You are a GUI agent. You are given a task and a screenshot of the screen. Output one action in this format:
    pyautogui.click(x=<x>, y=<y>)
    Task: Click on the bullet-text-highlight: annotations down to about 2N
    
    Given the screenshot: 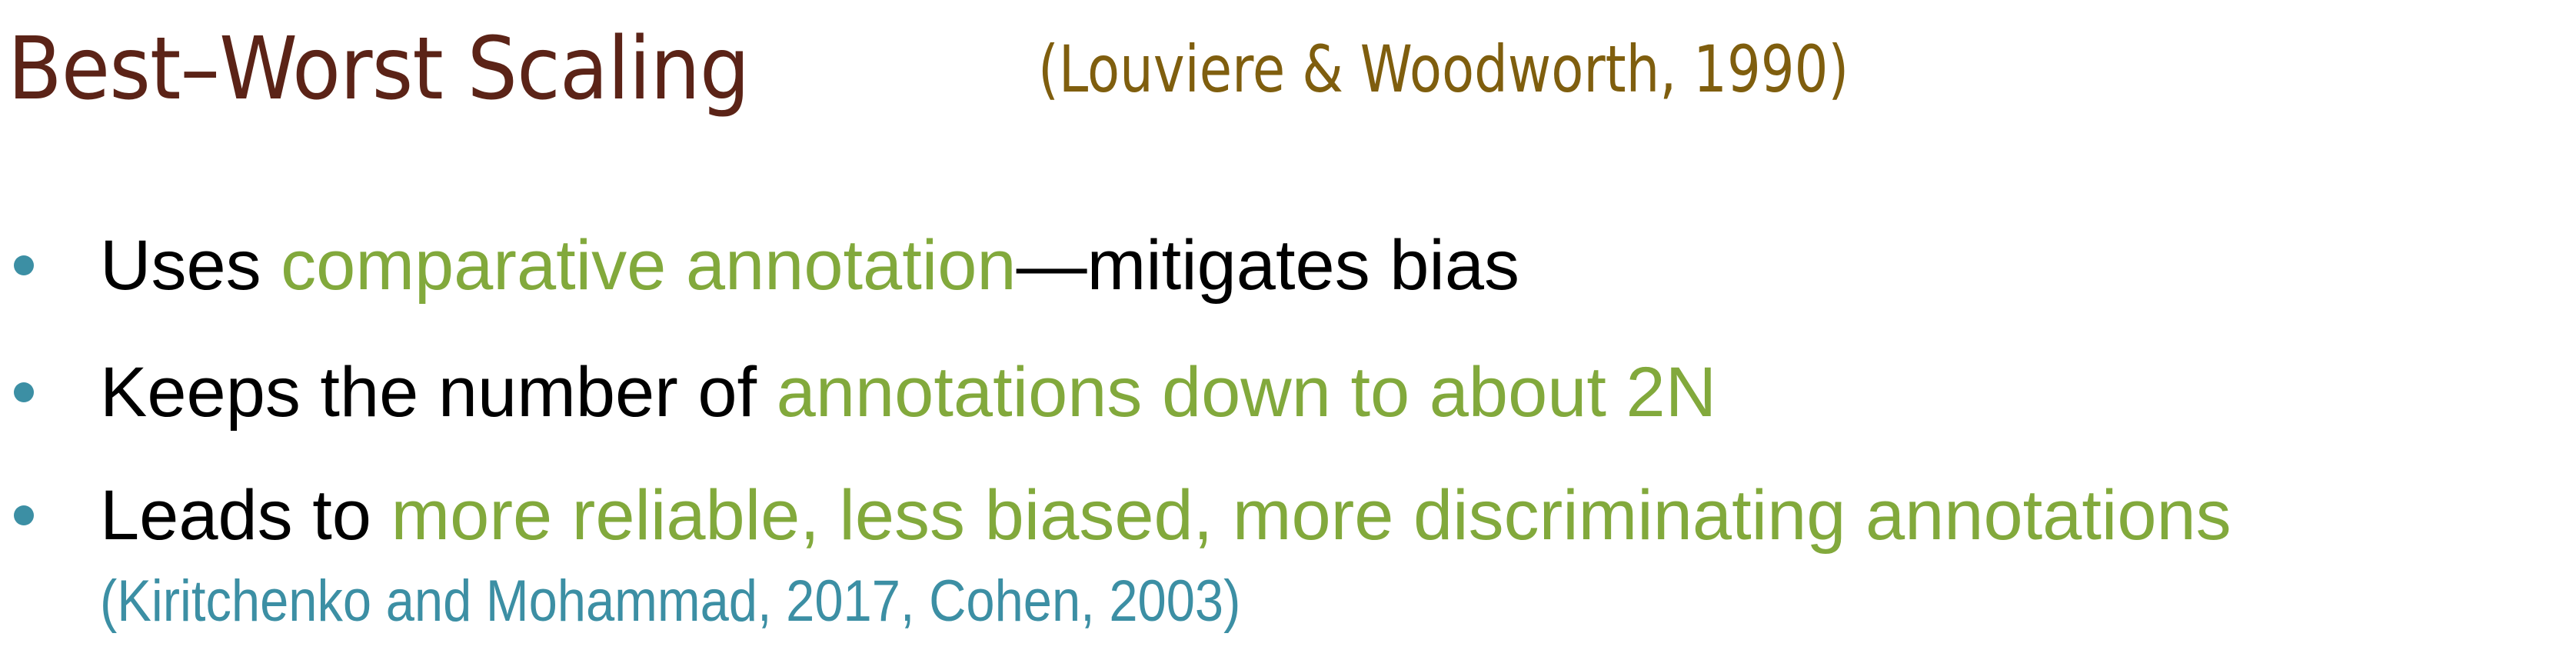 What is the action you would take?
    pyautogui.click(x=1246, y=392)
    